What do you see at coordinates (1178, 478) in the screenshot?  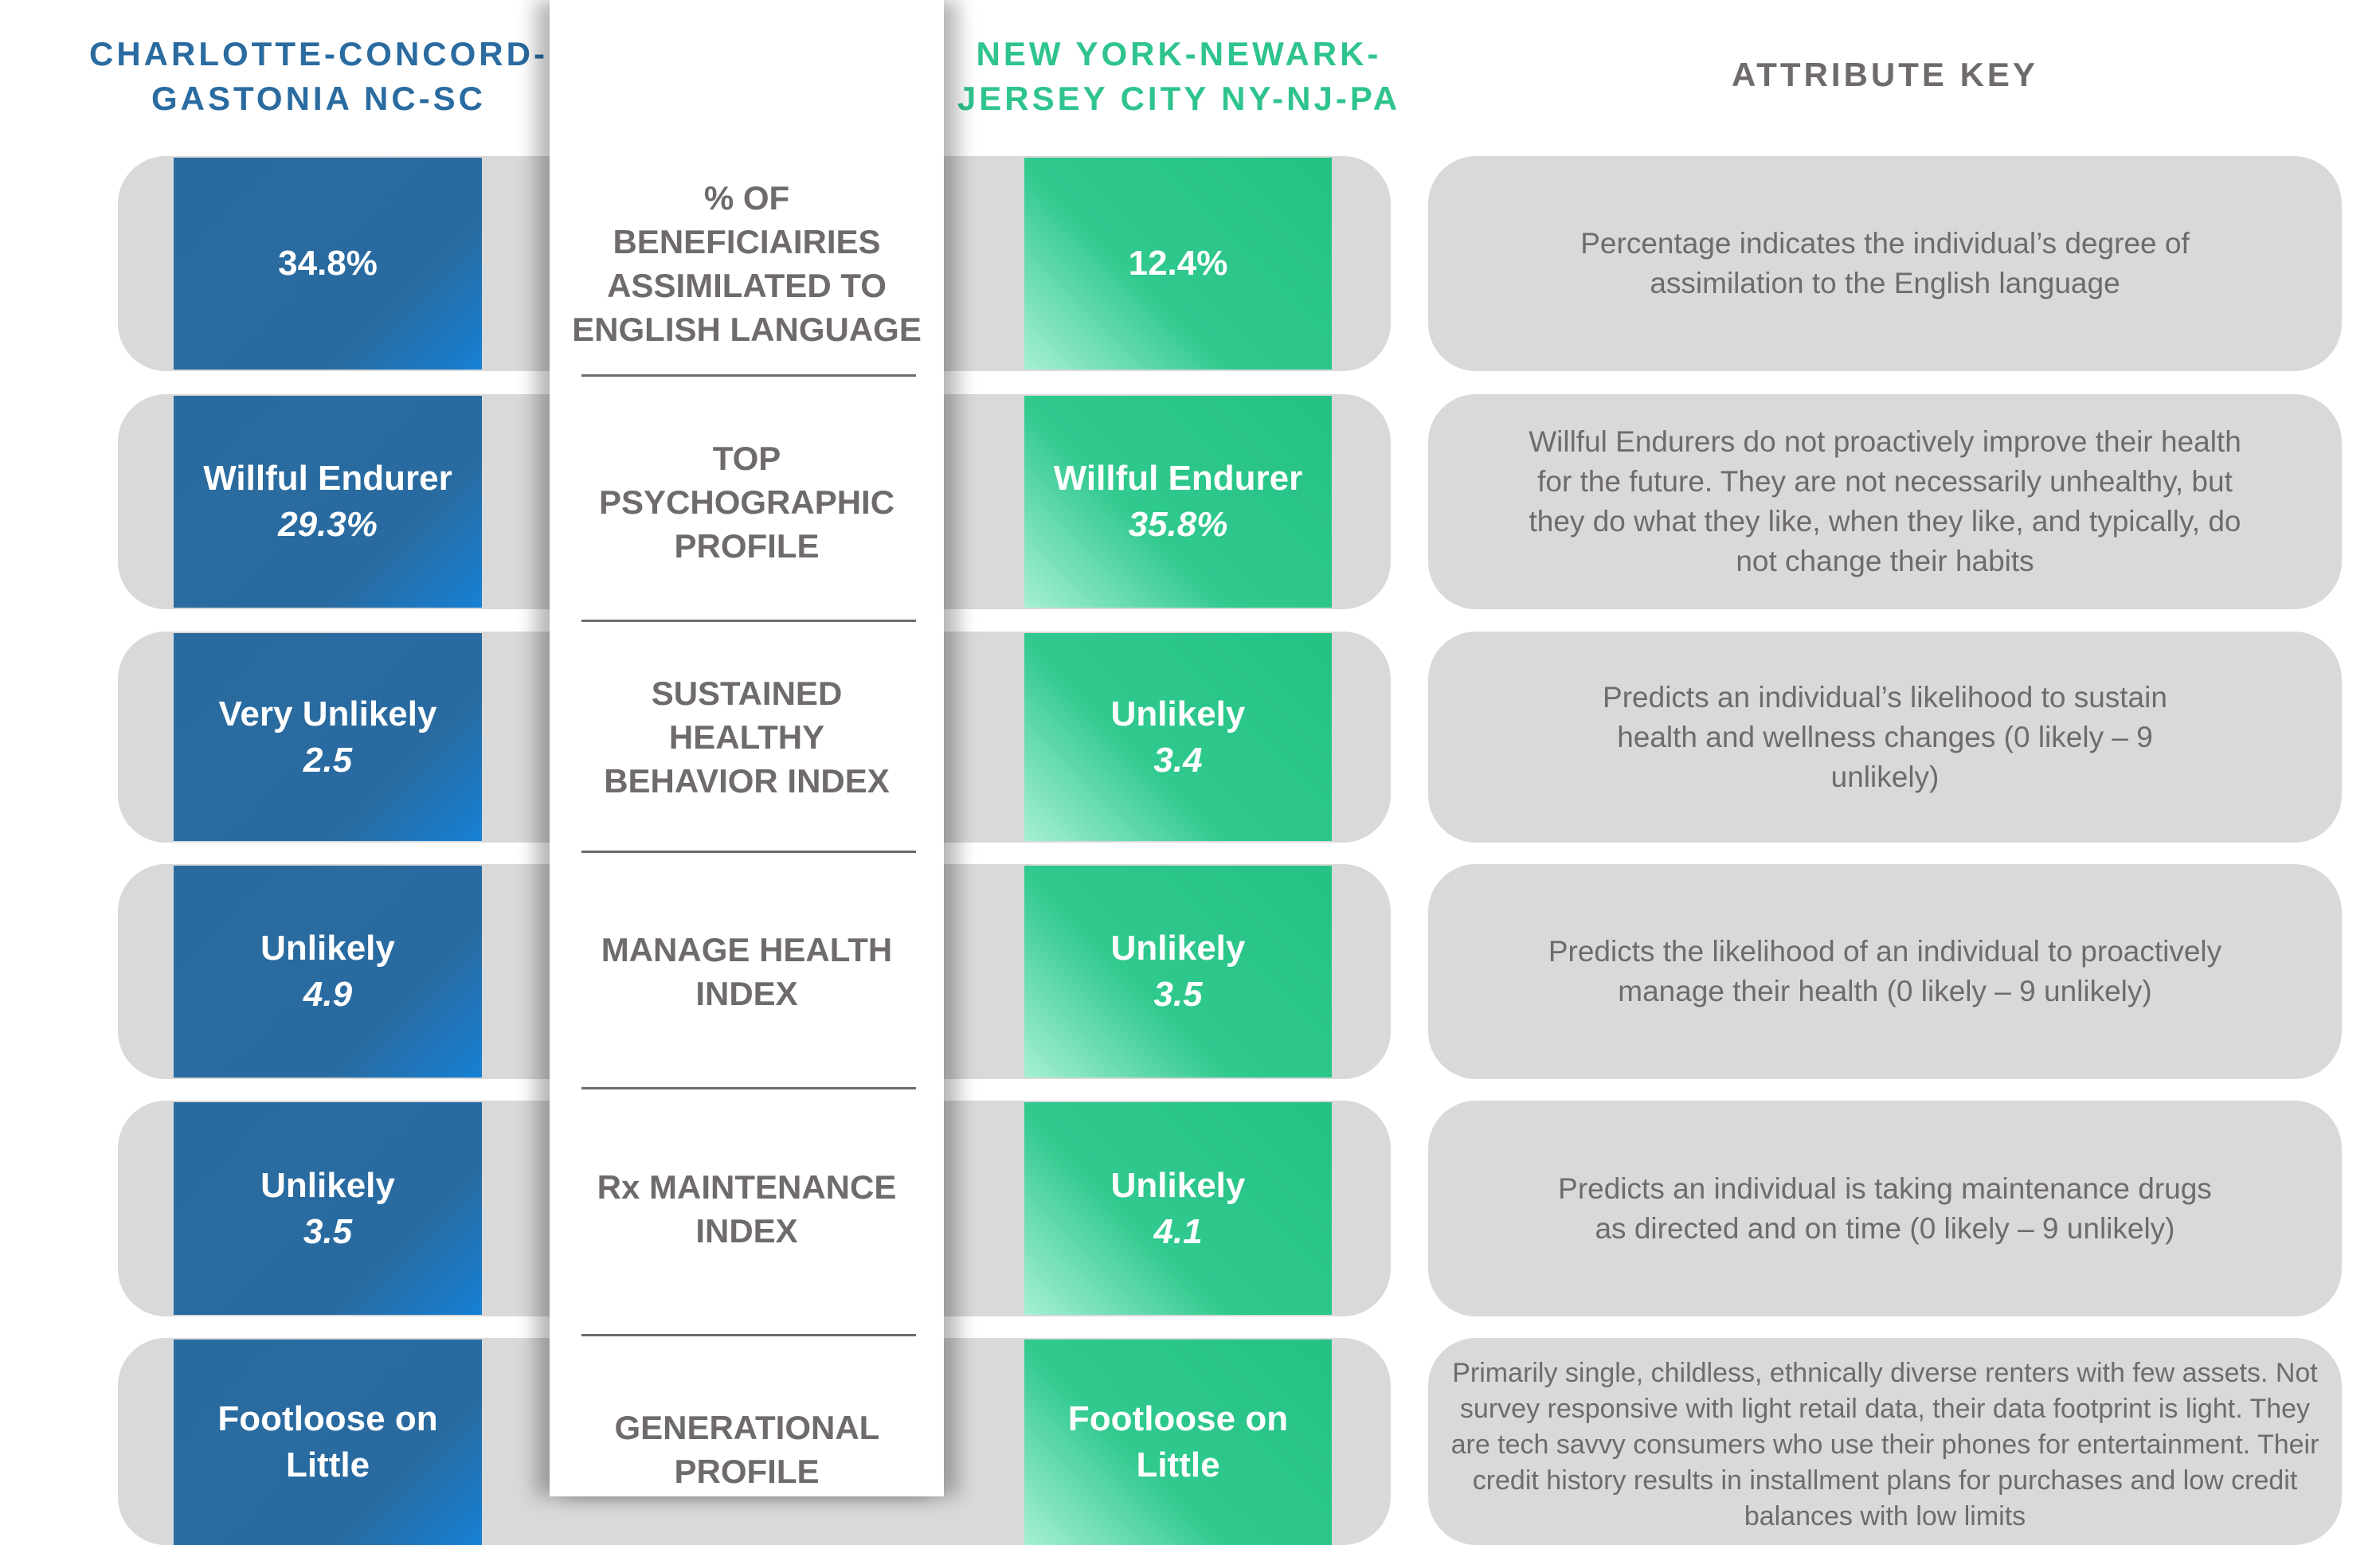 I see `right-value-primary: Willful Endurer` at bounding box center [1178, 478].